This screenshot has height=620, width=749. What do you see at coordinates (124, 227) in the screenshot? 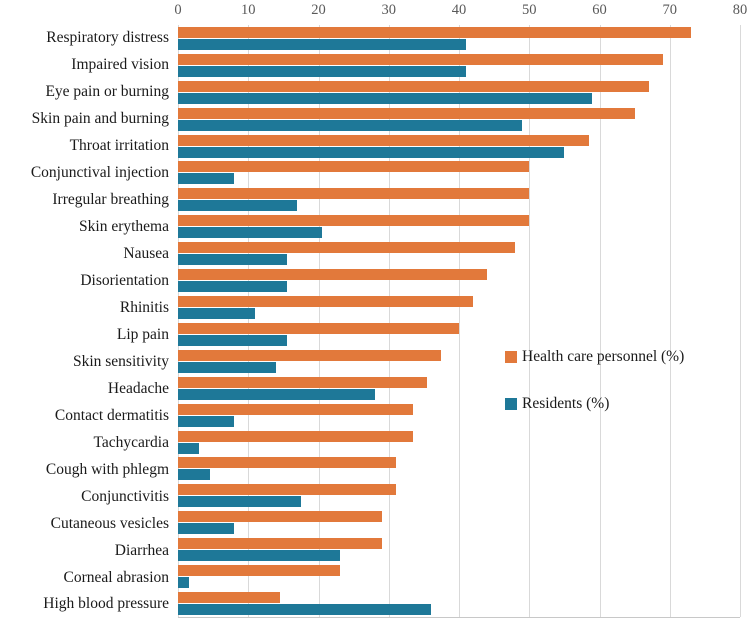
I see `category-label: Skin erythema` at bounding box center [124, 227].